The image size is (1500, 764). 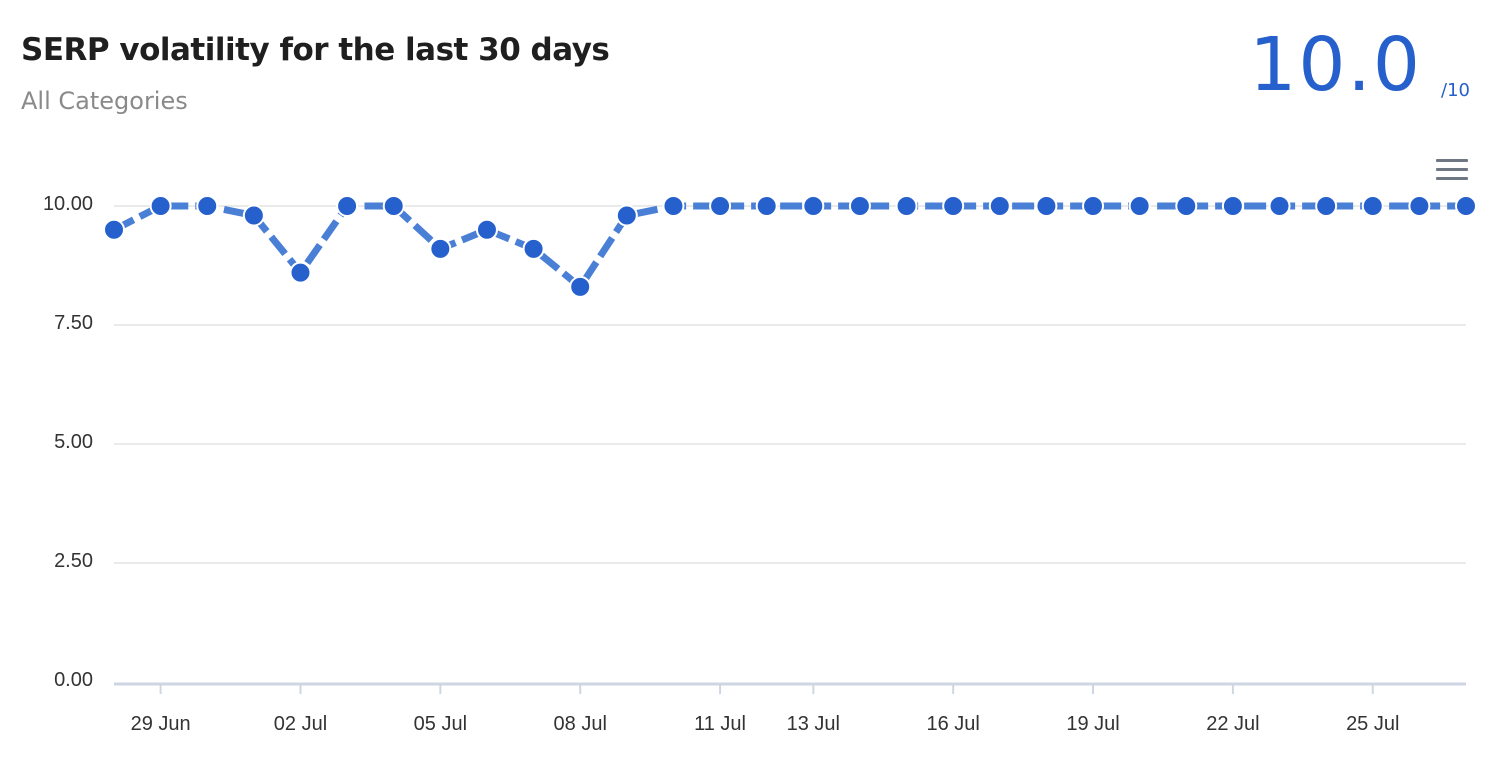 What do you see at coordinates (1232, 724) in the screenshot?
I see `x-tick-label: 22 Jul` at bounding box center [1232, 724].